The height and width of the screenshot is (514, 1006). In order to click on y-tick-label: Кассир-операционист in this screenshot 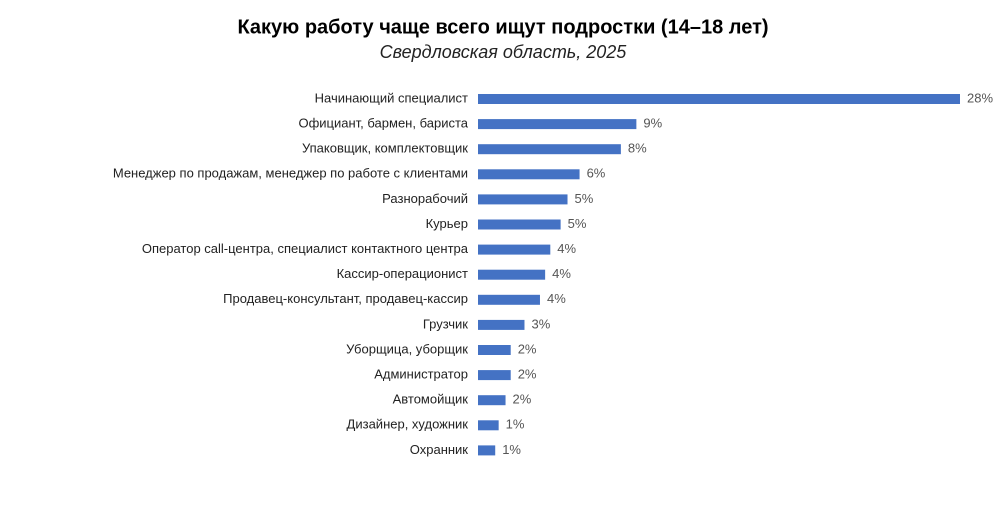, I will do `click(402, 273)`.